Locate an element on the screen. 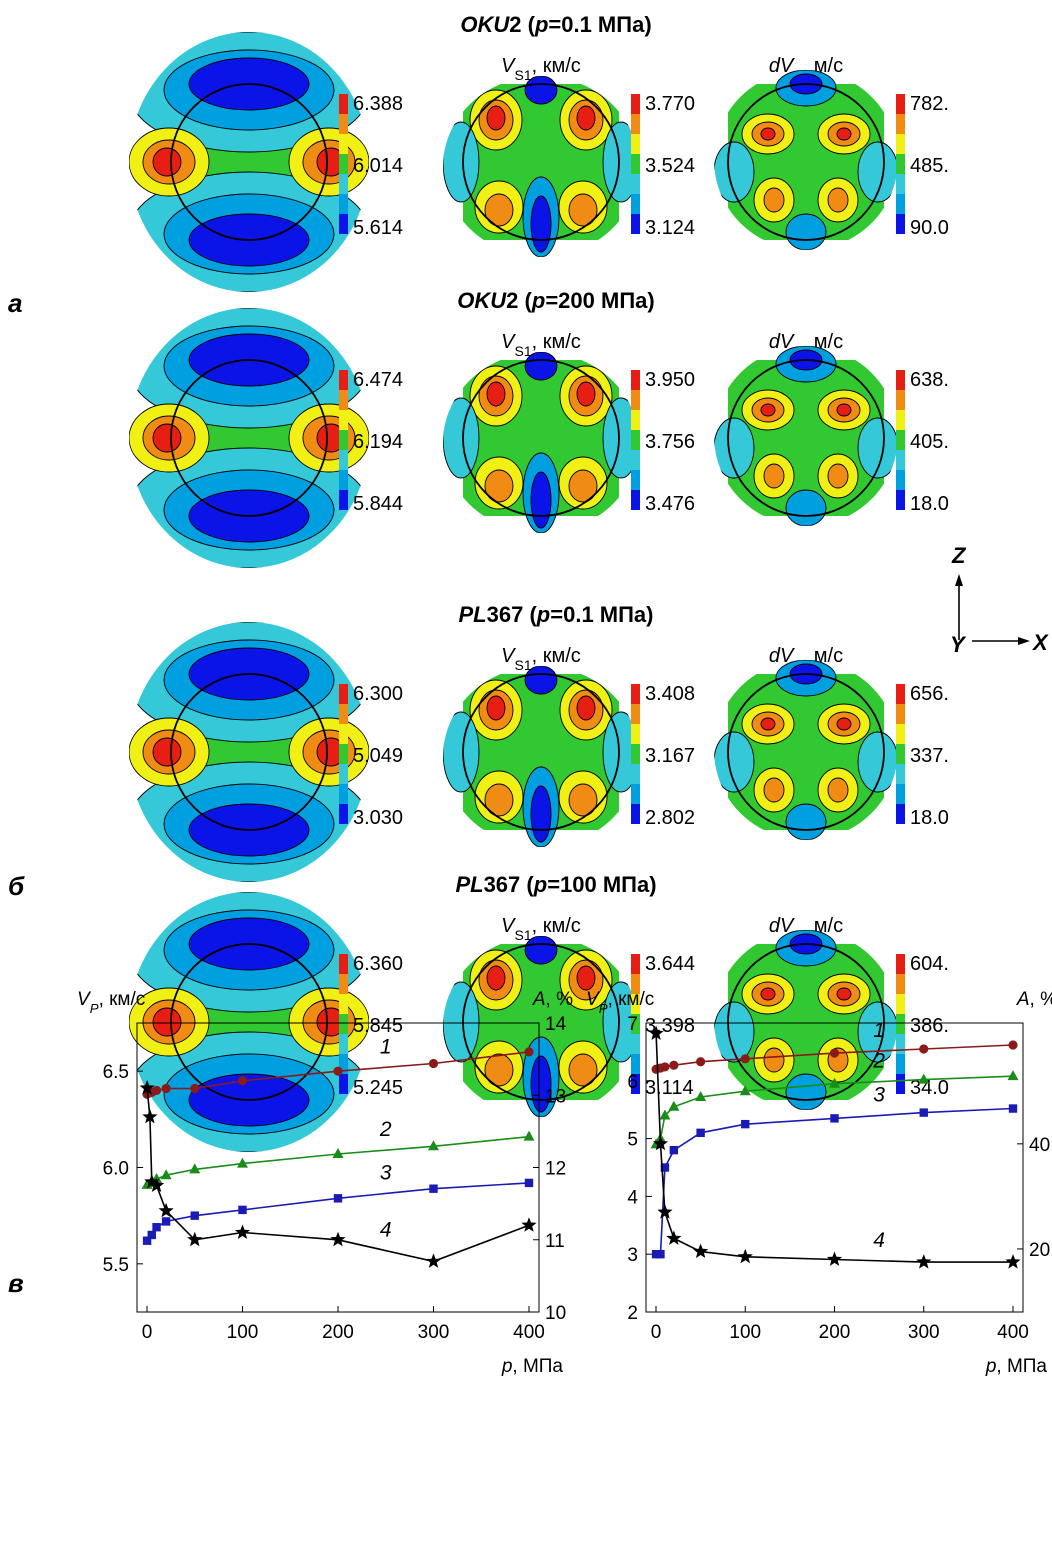 The width and height of the screenshot is (1052, 1546). color-scale: 3.770 3.524 3.124 is located at coordinates (663, 166).